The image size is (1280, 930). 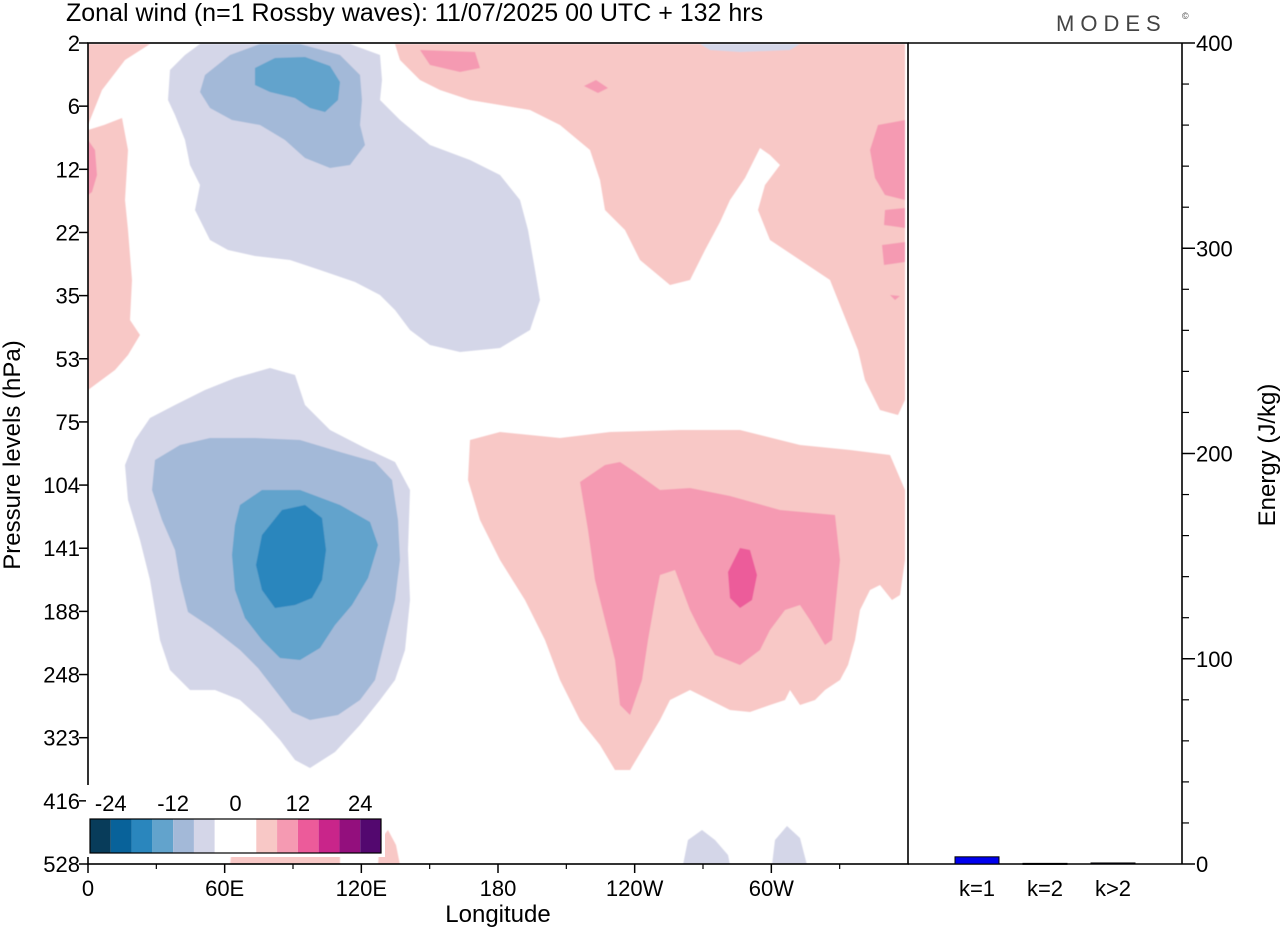 What do you see at coordinates (887, 210) in the screenshot?
I see `contour-positive-upper-core-c` at bounding box center [887, 210].